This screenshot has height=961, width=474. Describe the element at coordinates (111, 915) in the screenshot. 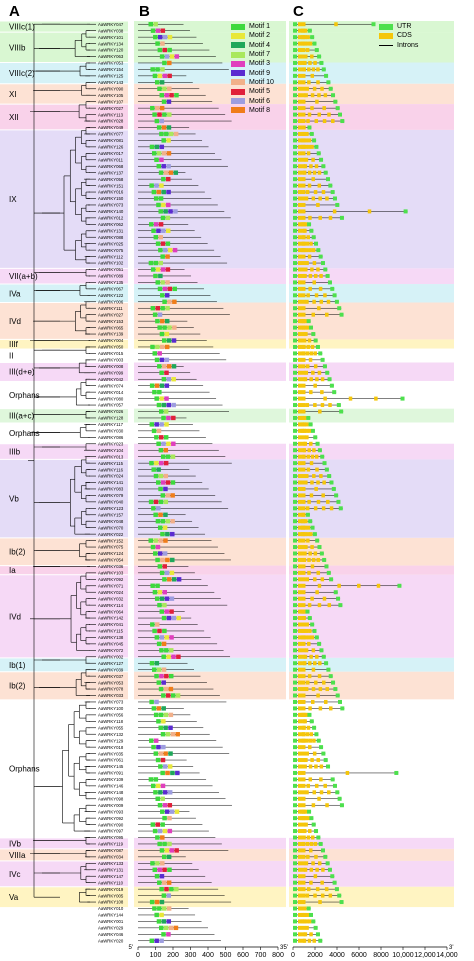

I see `gene-id-label: AaWRKY144` at that location.